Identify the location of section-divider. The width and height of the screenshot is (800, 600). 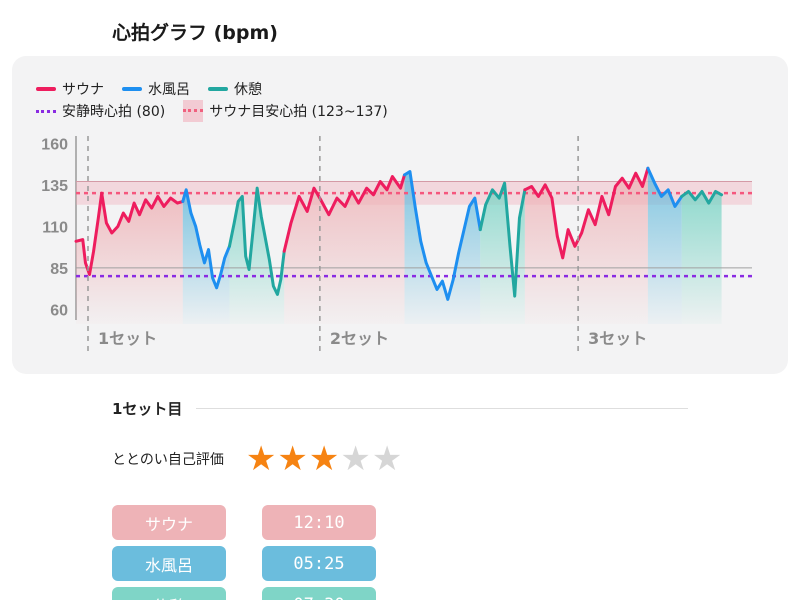
(442, 408).